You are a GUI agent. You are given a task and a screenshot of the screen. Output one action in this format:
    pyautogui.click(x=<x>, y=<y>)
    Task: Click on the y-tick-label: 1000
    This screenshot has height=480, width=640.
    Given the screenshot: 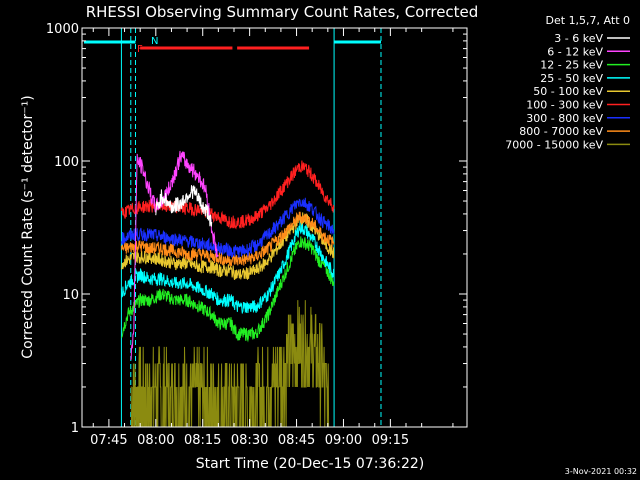 What is the action you would take?
    pyautogui.click(x=62, y=29)
    